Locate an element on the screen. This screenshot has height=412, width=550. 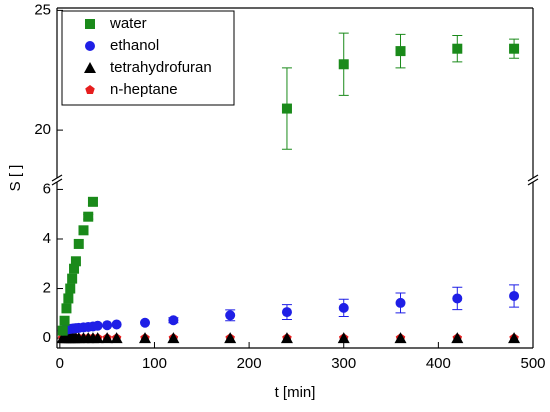
y-tick-label: 0 is located at coordinates (47, 337).